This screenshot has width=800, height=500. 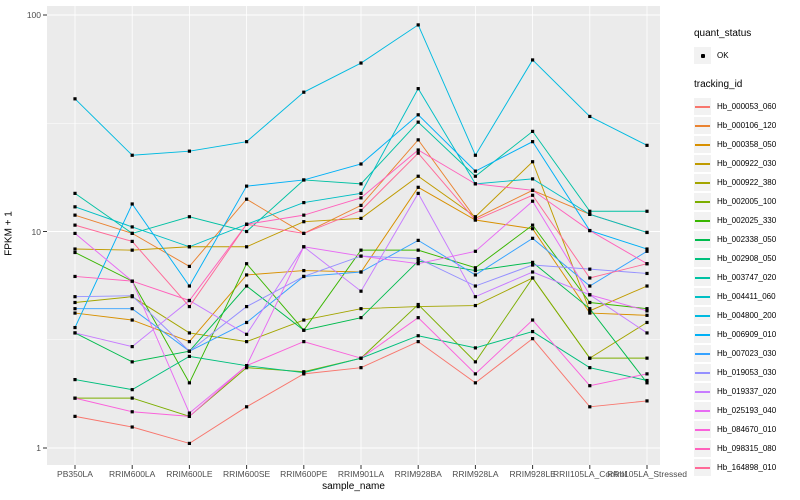 I want to click on x-tick-label-RRII105LA_Control: RRII105LA_Control, so click(x=589, y=474).